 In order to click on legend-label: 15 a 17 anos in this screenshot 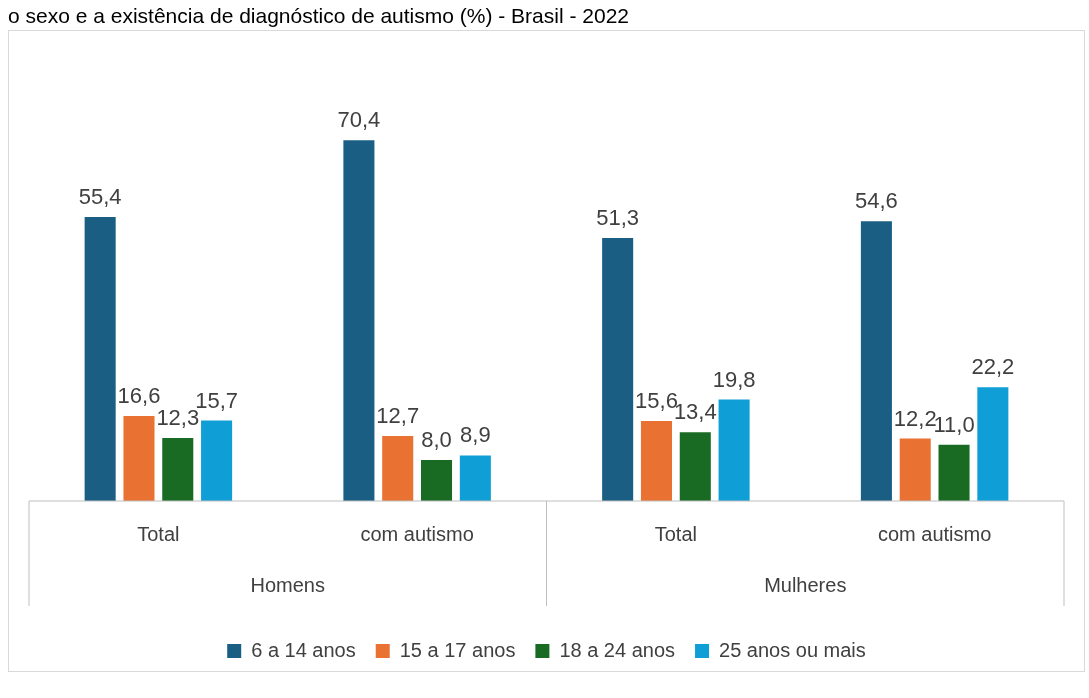, I will do `click(457, 649)`.